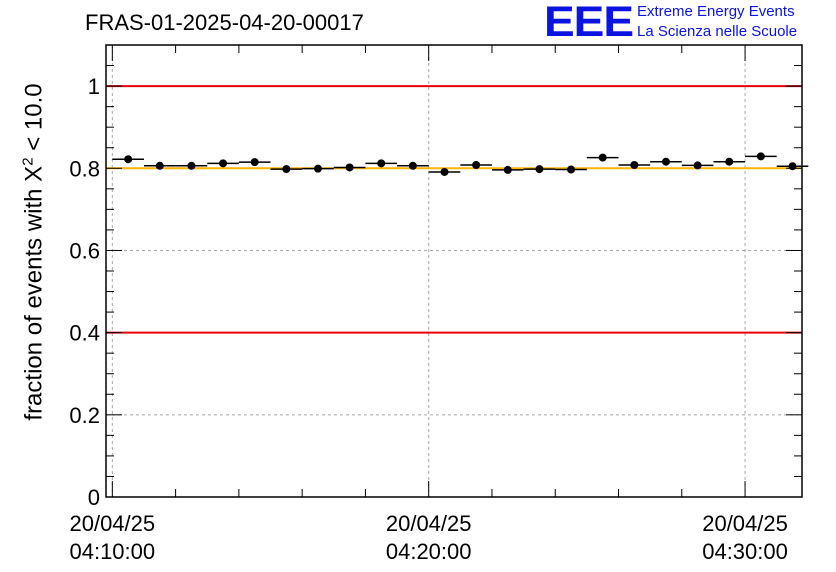 This screenshot has width=836, height=572. Describe the element at coordinates (112, 538) in the screenshot. I see `x-tick-label: 20/04/25 04:10:00` at that location.